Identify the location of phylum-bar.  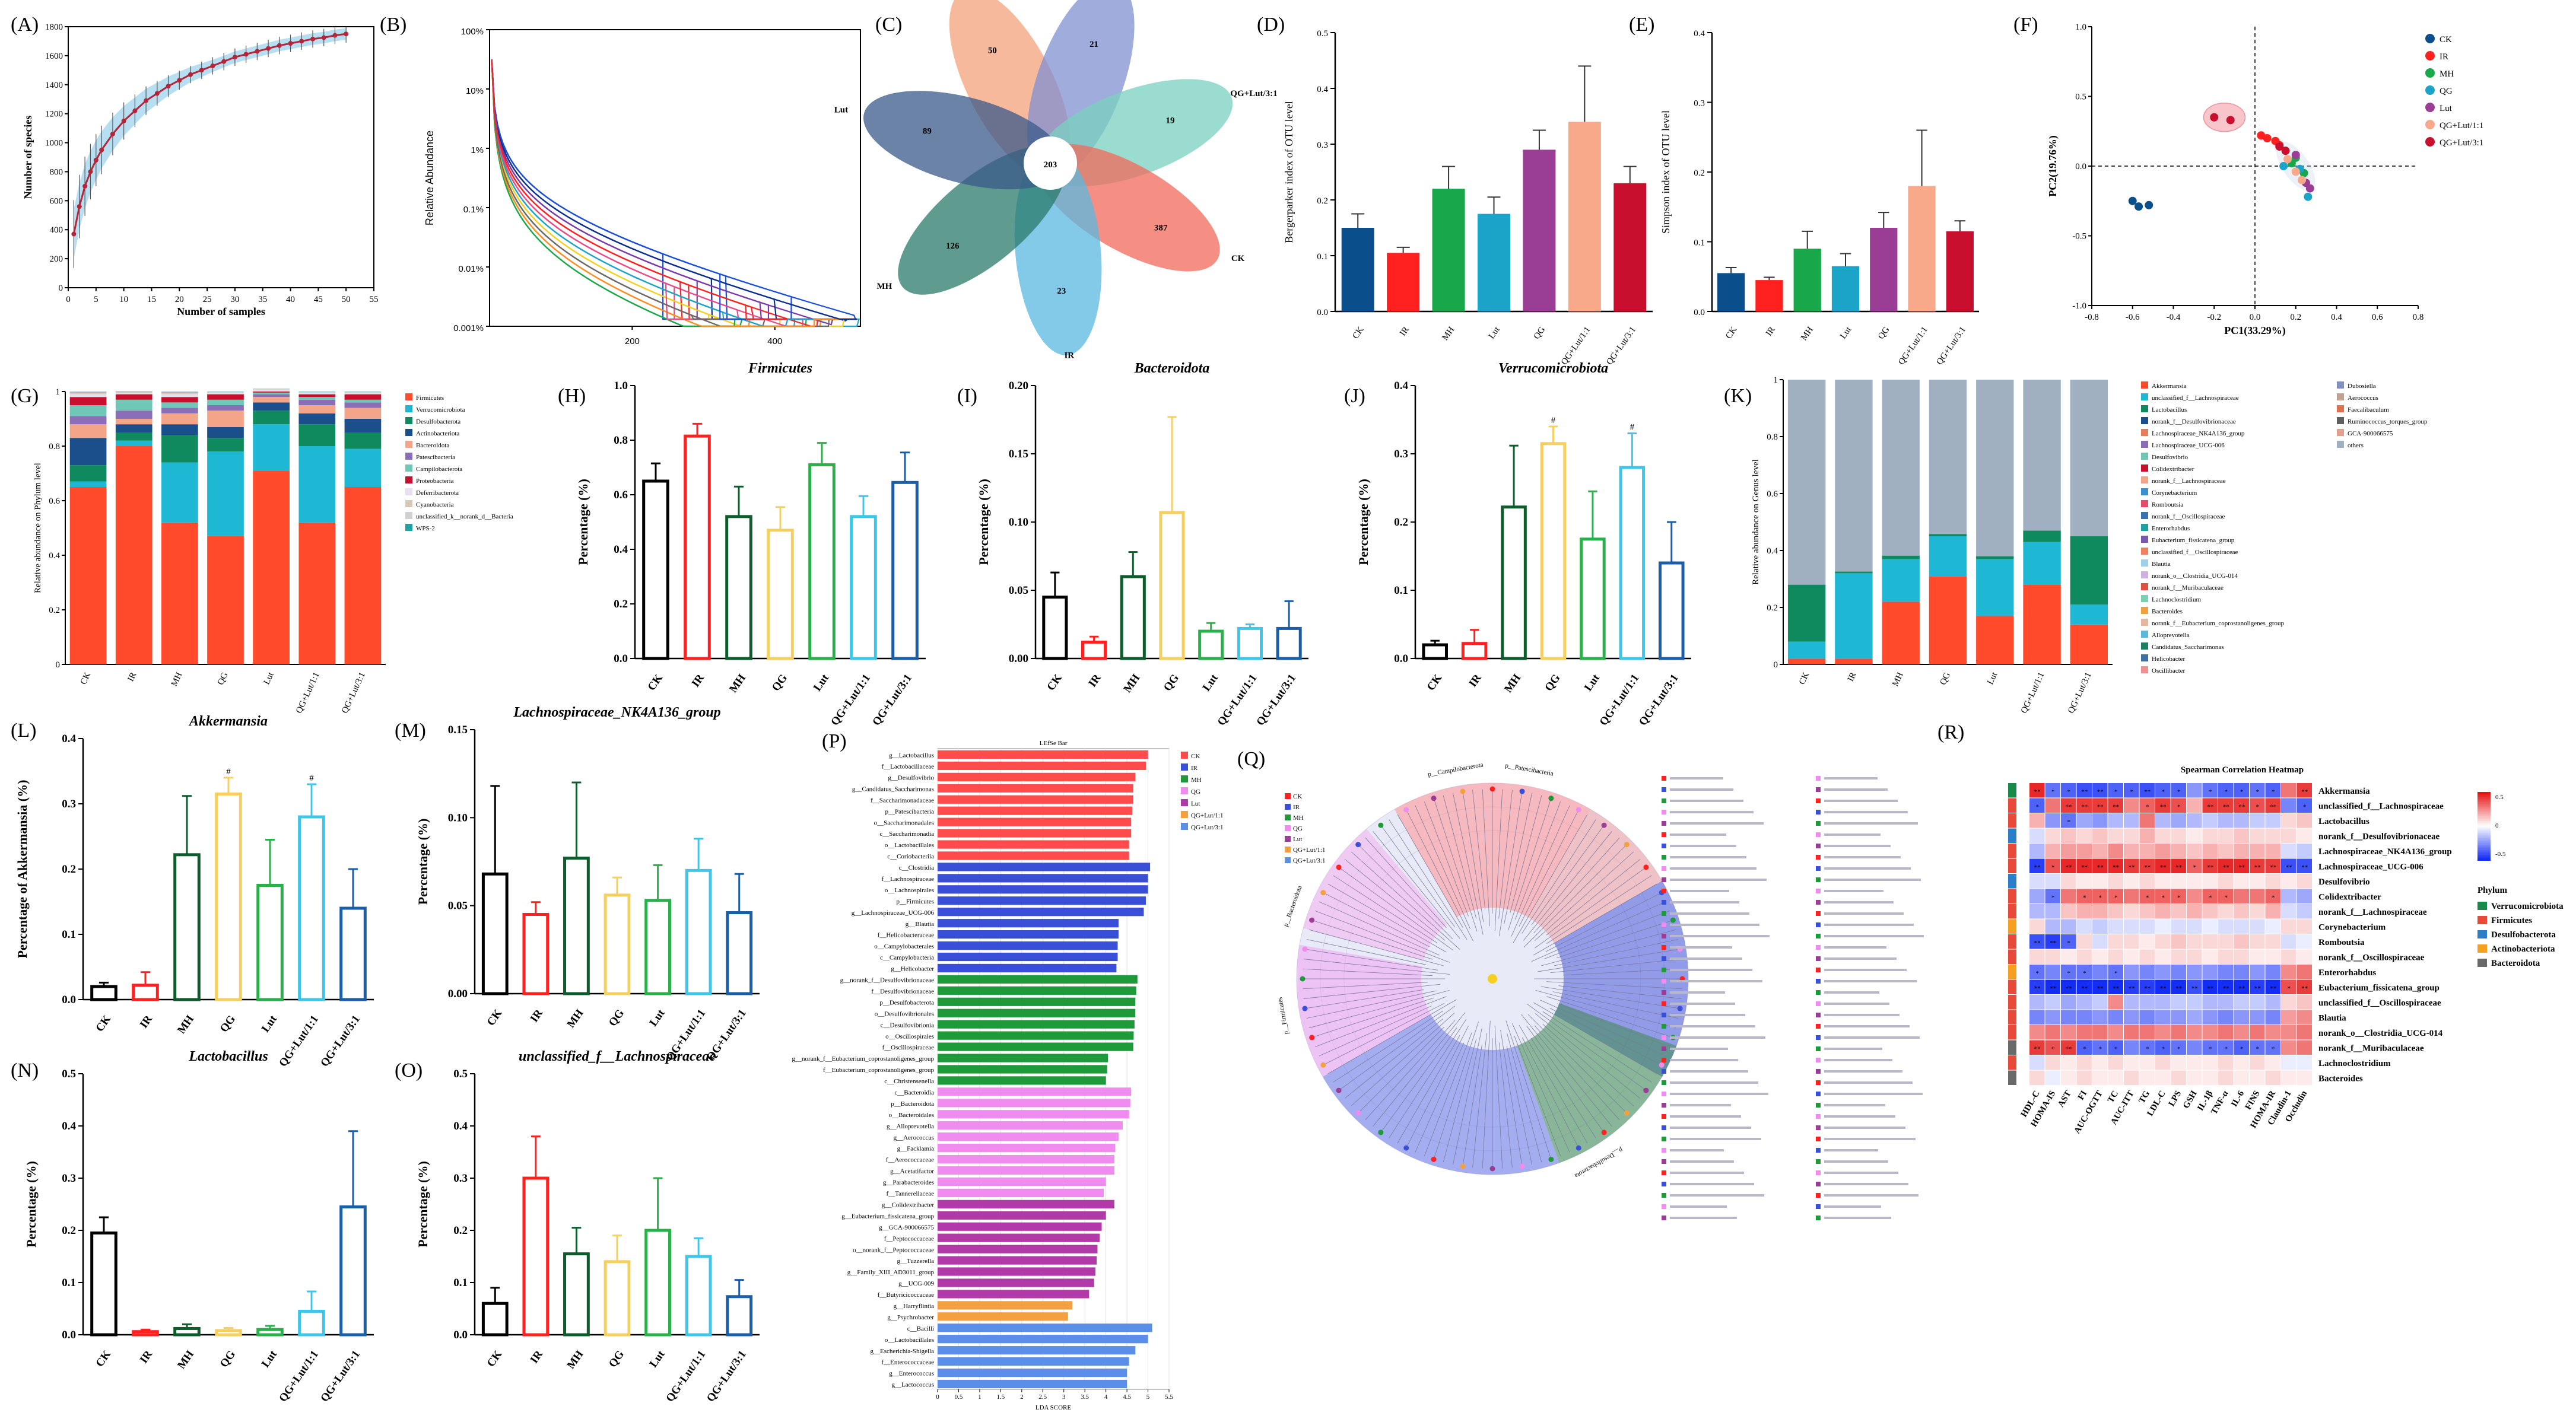
(2012, 1077).